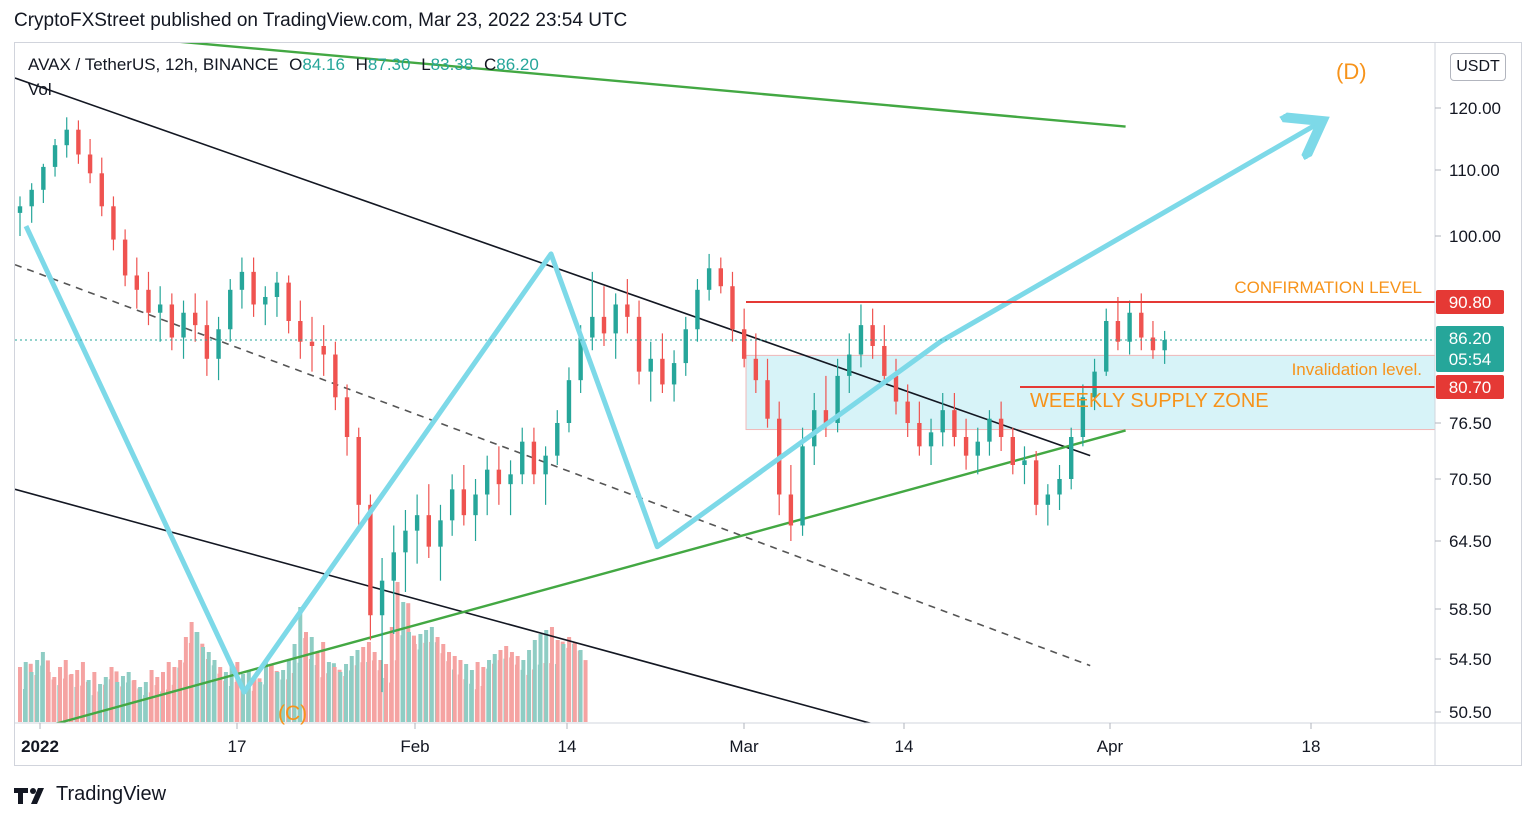 This screenshot has width=1536, height=821. Describe the element at coordinates (490, 64) in the screenshot. I see `close-key: C` at that location.